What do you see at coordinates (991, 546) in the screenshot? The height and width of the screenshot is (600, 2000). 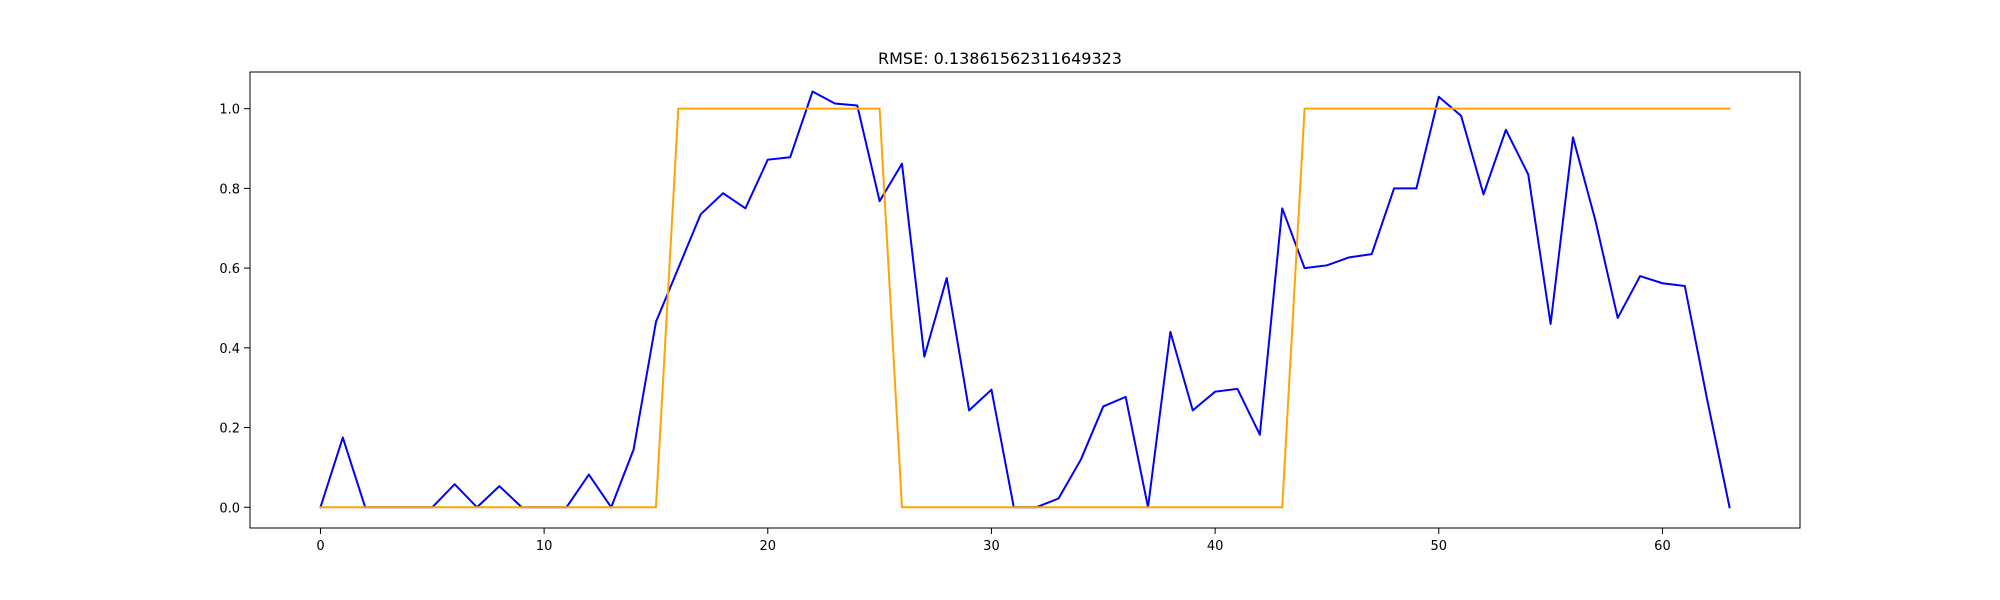 I see `x-tick-label: 30` at bounding box center [991, 546].